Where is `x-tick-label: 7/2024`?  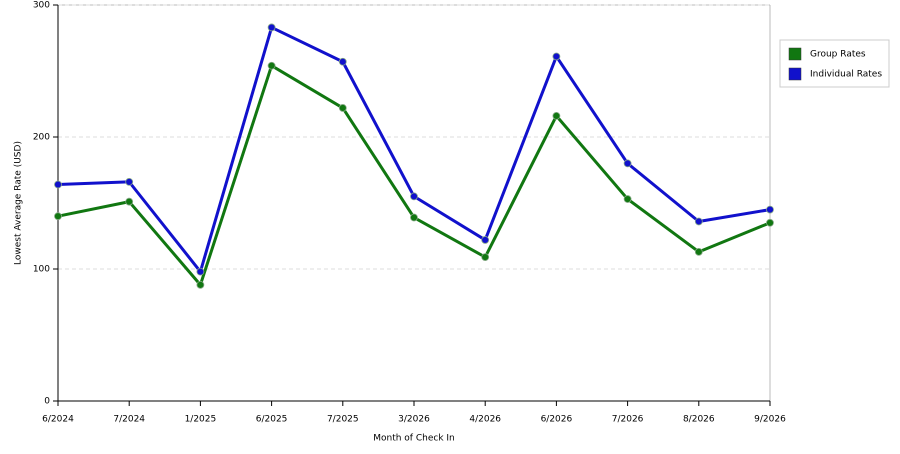
x-tick-label: 7/2024 is located at coordinates (129, 420).